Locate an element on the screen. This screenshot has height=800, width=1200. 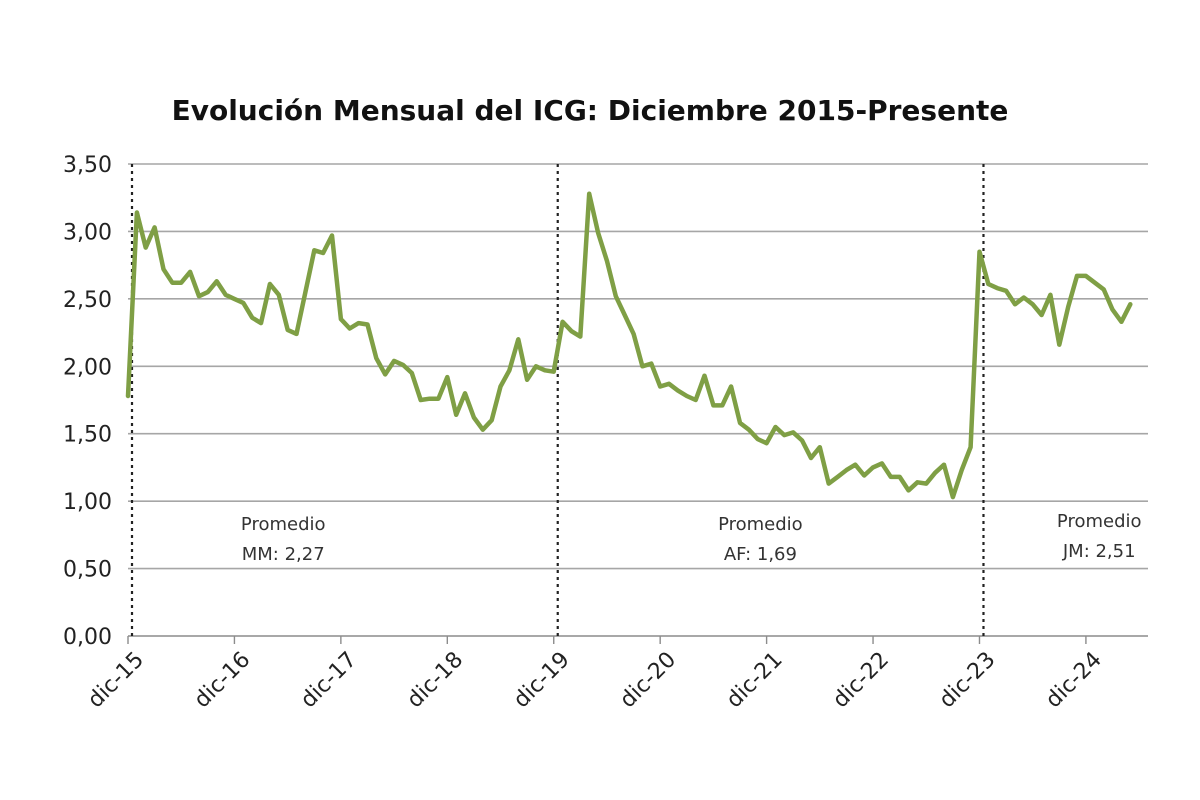
y-tick-label: 1,50 is located at coordinates (87, 435).